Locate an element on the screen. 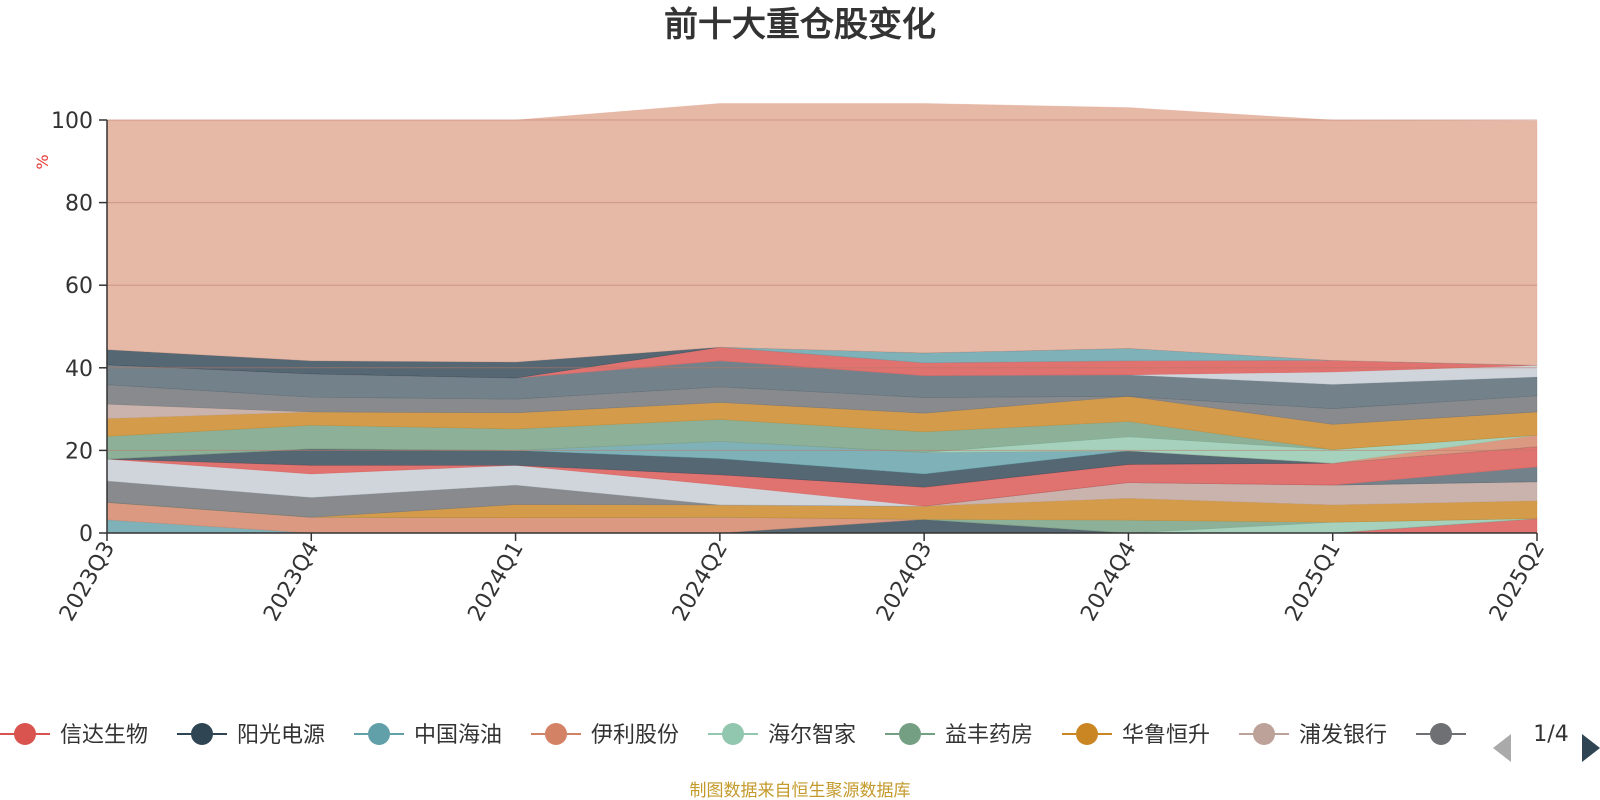  legend-label: 益丰药房 is located at coordinates (989, 735).